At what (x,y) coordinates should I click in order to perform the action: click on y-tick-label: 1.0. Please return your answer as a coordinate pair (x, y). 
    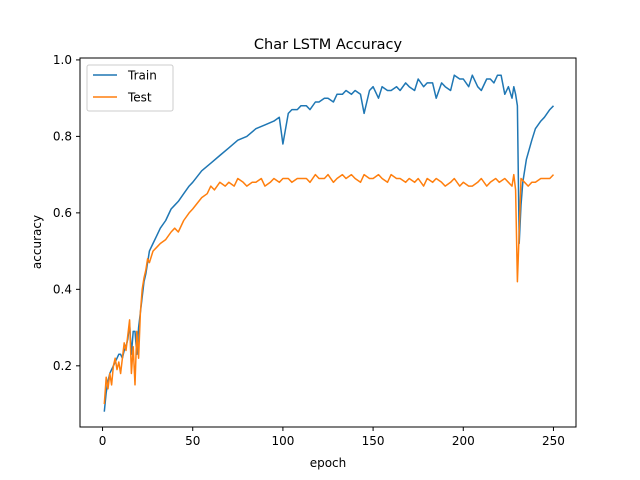
    Looking at the image, I should click on (62, 60).